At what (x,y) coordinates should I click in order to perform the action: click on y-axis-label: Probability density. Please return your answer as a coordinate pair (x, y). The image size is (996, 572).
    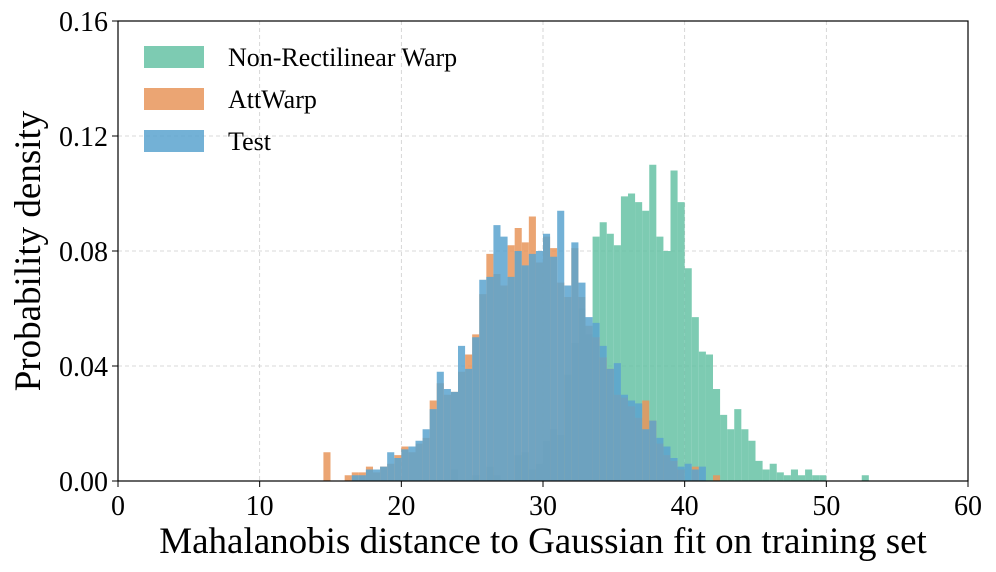
    Looking at the image, I should click on (28, 250).